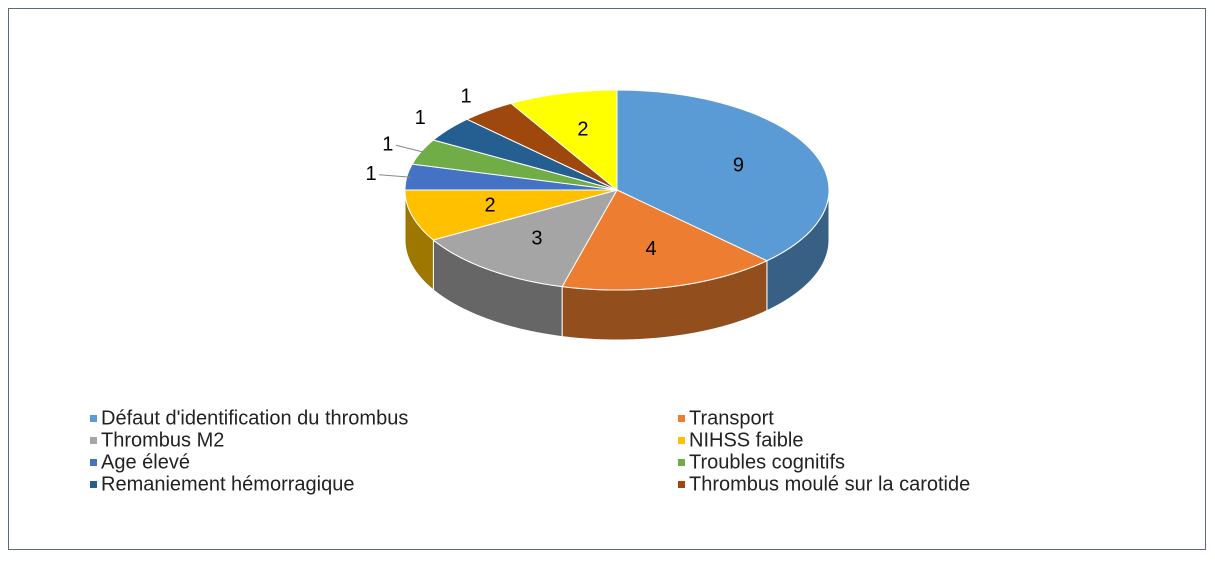 The height and width of the screenshot is (563, 1215). What do you see at coordinates (746, 440) in the screenshot?
I see `legend-label: NIHSS faible` at bounding box center [746, 440].